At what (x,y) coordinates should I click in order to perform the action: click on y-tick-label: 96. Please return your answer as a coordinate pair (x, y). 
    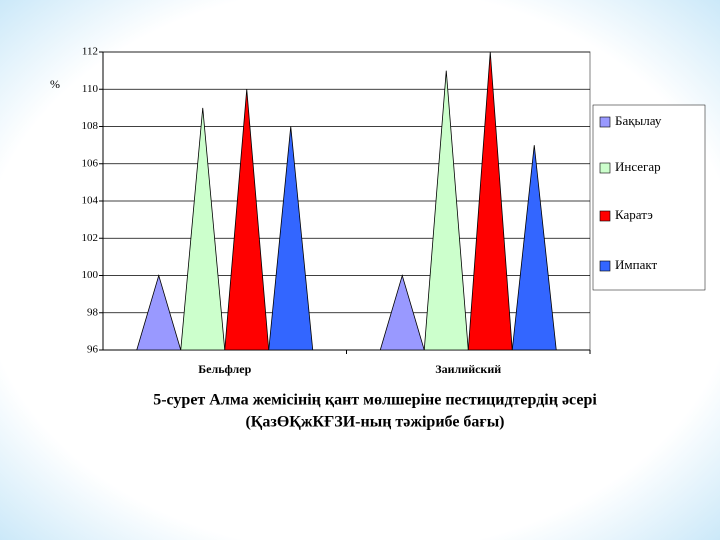
    Looking at the image, I should click on (93, 350).